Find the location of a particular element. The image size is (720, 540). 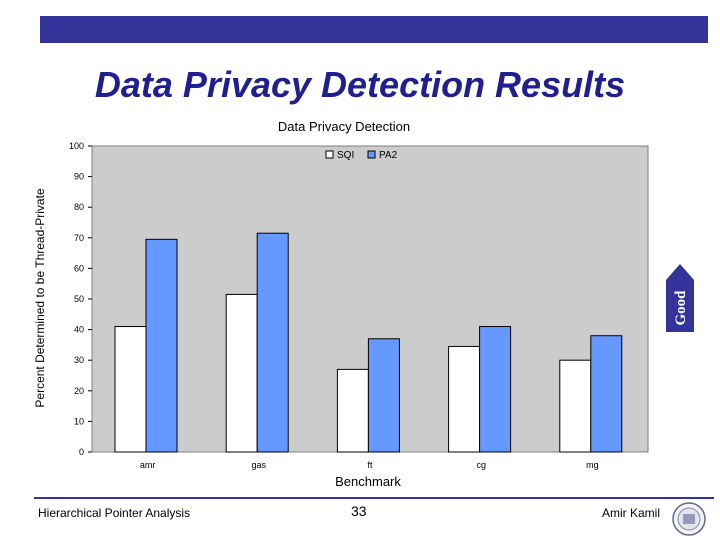

bar-pa2-amr is located at coordinates (161, 345).